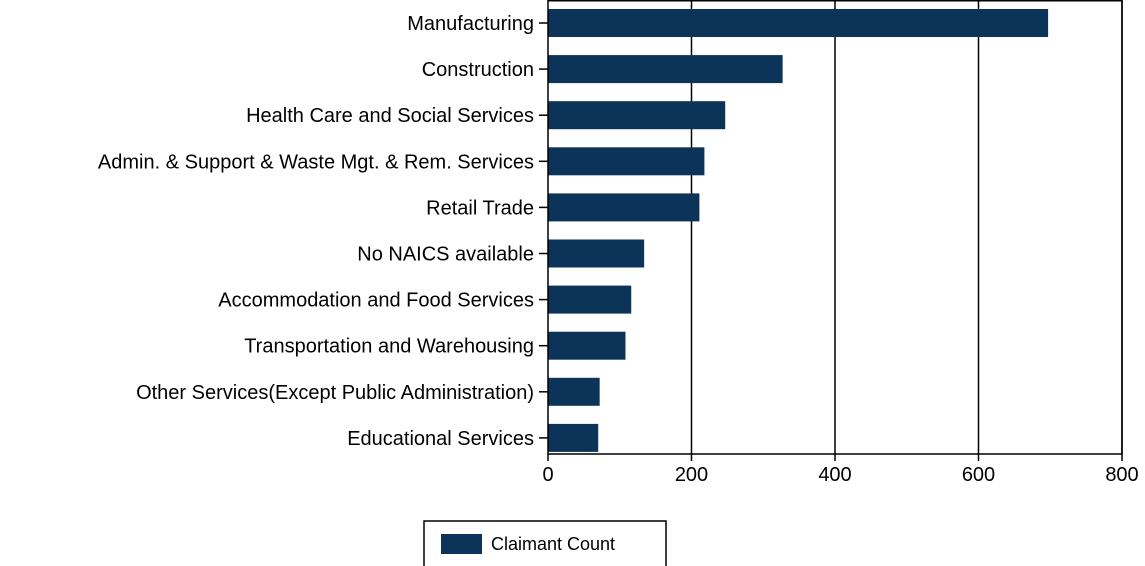  What do you see at coordinates (478, 70) in the screenshot?
I see `category-label-2: Construction` at bounding box center [478, 70].